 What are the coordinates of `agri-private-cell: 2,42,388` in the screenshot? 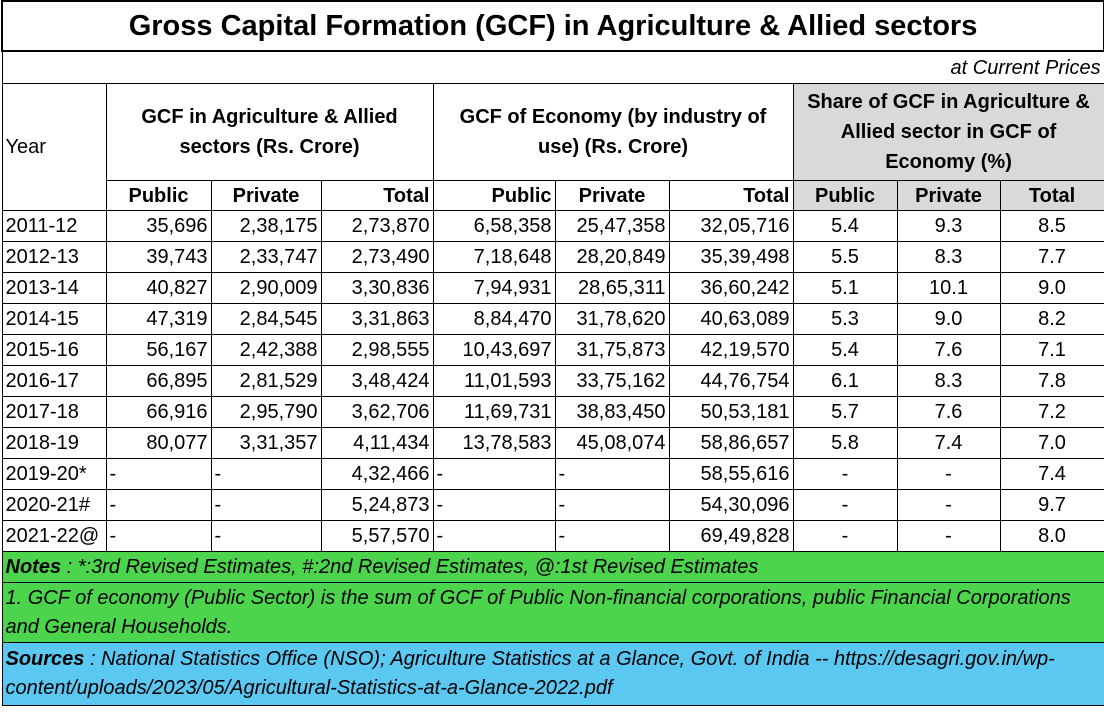 It's located at (266, 350).